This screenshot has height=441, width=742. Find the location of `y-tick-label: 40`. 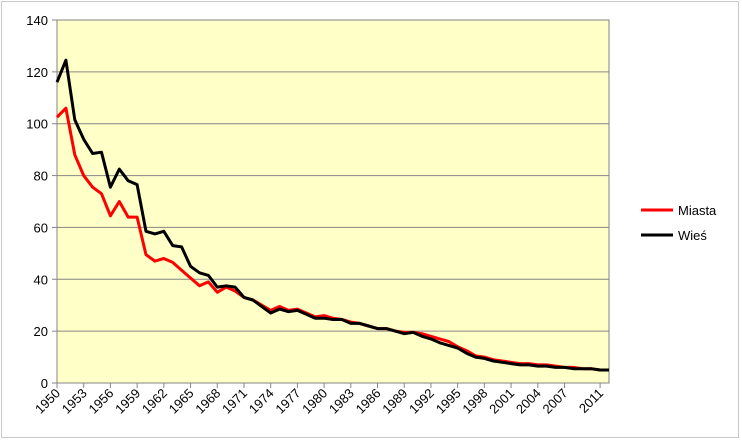

y-tick-label: 40 is located at coordinates (41, 279).